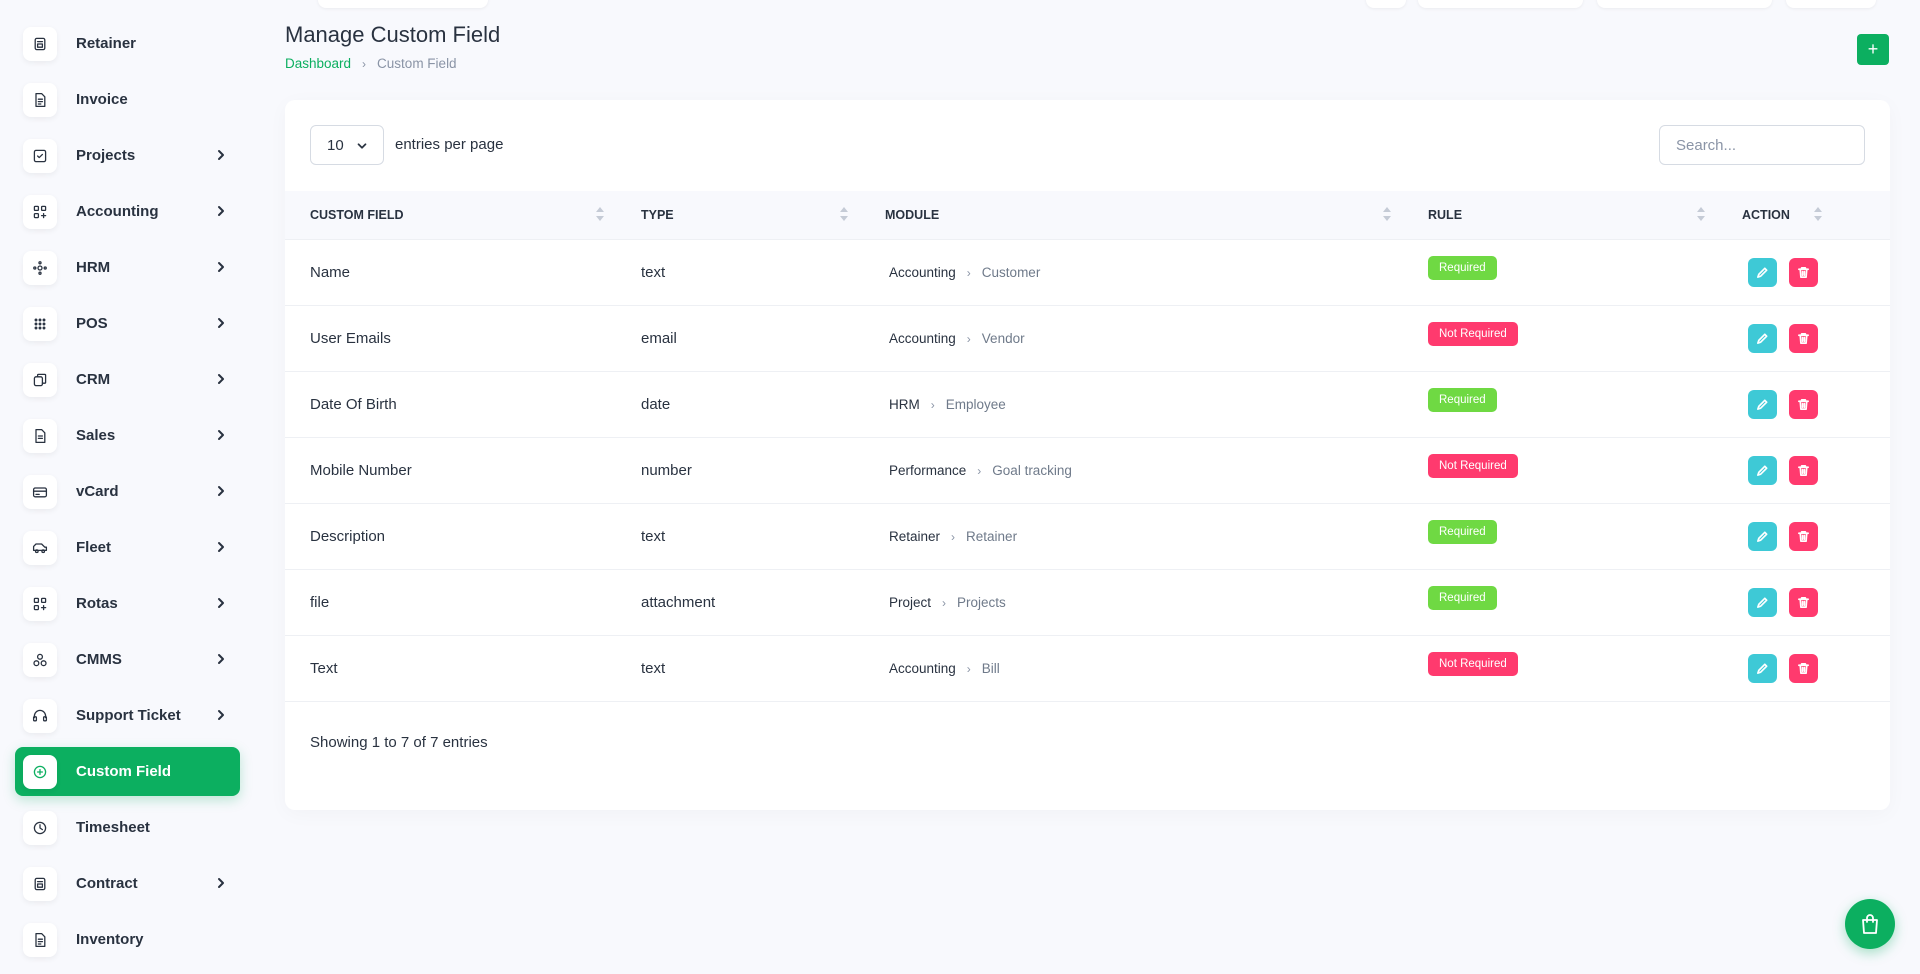 The height and width of the screenshot is (974, 1920). What do you see at coordinates (40, 939) in the screenshot?
I see `inventory-icon` at bounding box center [40, 939].